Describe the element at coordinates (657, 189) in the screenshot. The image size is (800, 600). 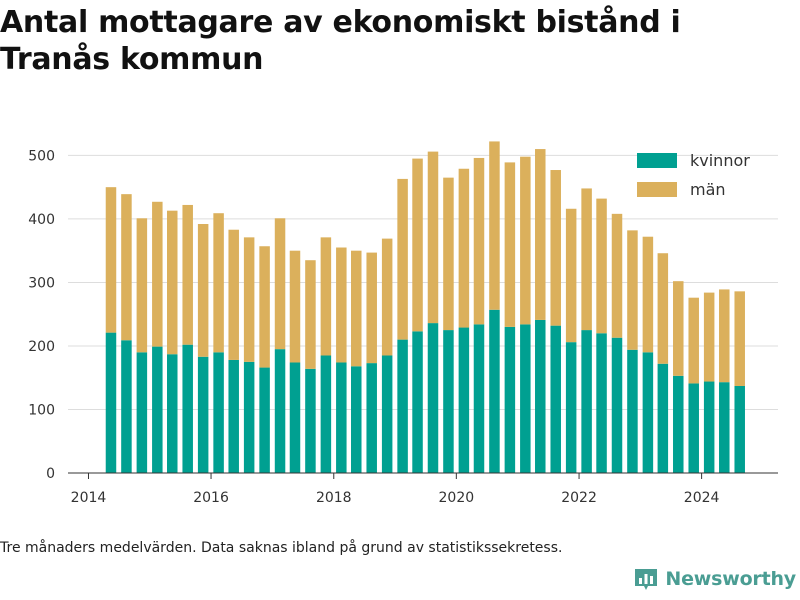
I see `legend-swatch-män` at that location.